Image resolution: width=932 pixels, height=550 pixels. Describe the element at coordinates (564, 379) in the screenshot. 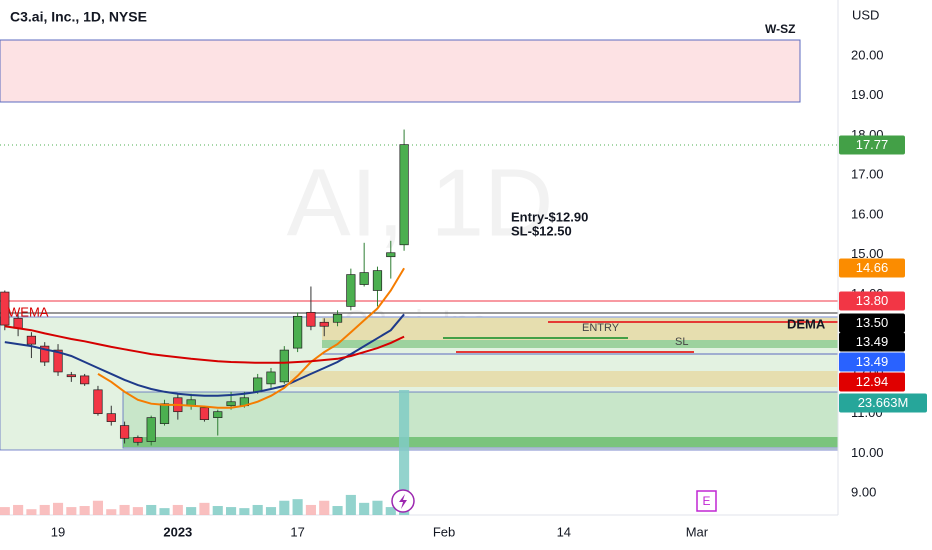

I see `tan-zone` at that location.